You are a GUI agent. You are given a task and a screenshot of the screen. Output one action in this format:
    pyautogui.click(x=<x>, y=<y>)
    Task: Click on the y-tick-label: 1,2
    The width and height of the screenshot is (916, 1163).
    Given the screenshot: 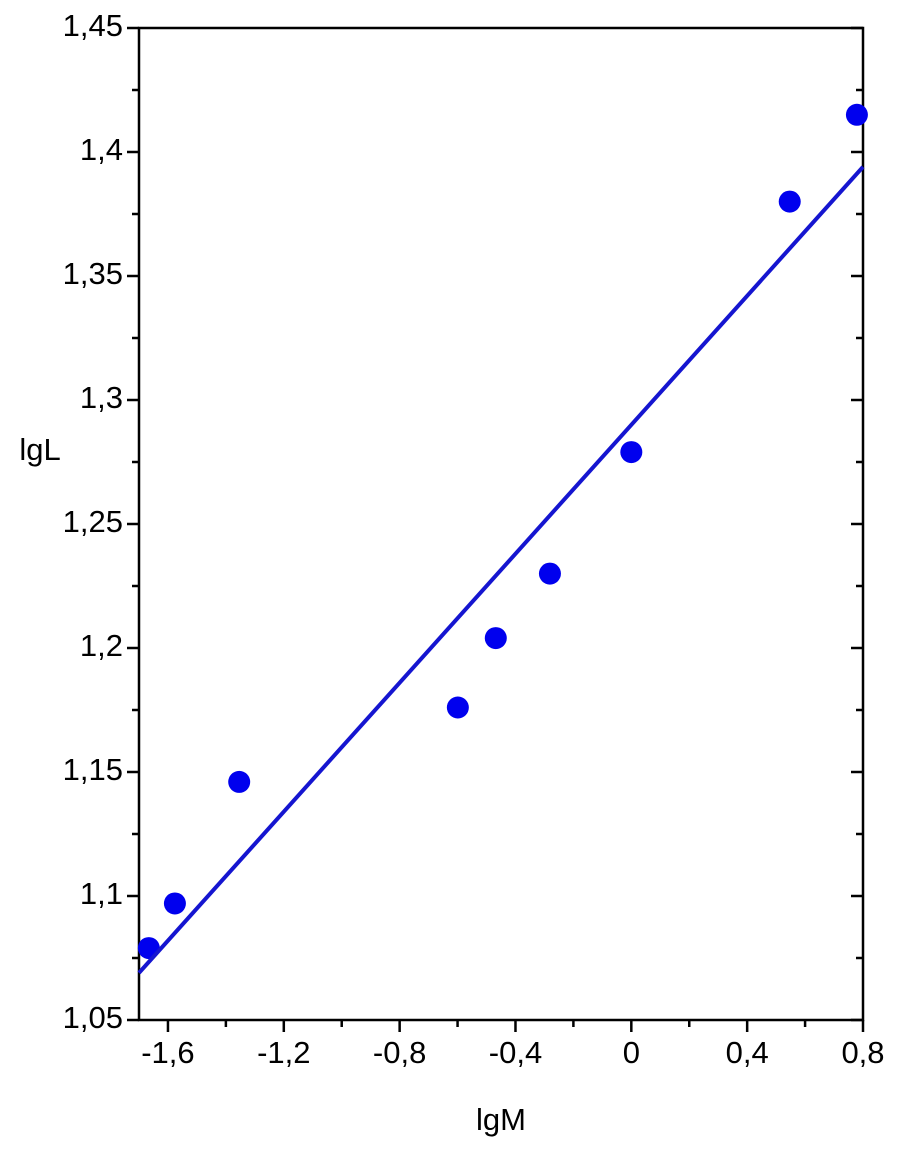 What is the action you would take?
    pyautogui.click(x=101, y=645)
    